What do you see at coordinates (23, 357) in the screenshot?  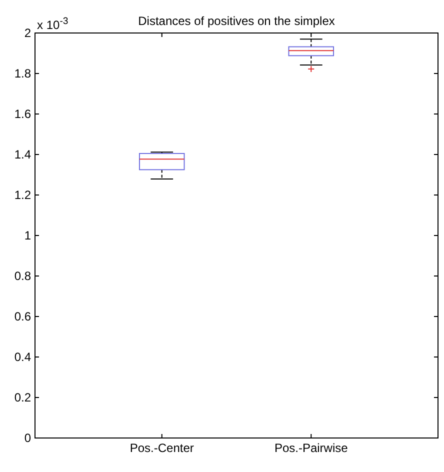 I see `y-tick-label: 0.4` at bounding box center [23, 357].